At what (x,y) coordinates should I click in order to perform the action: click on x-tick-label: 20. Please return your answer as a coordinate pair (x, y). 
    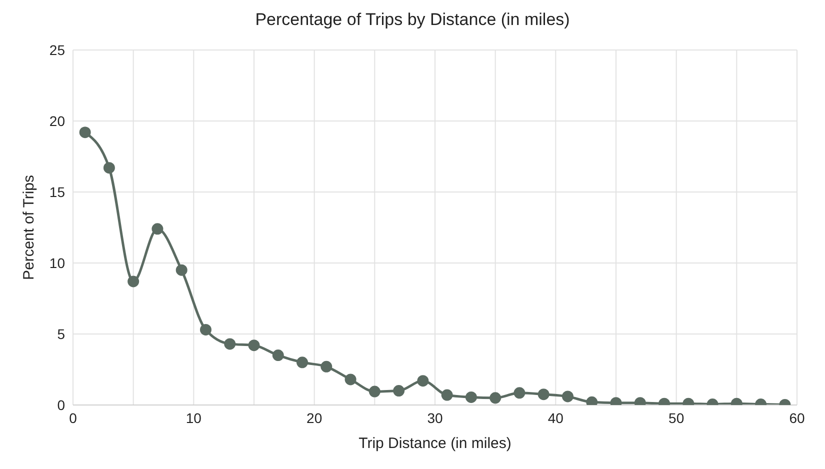
    Looking at the image, I should click on (314, 418).